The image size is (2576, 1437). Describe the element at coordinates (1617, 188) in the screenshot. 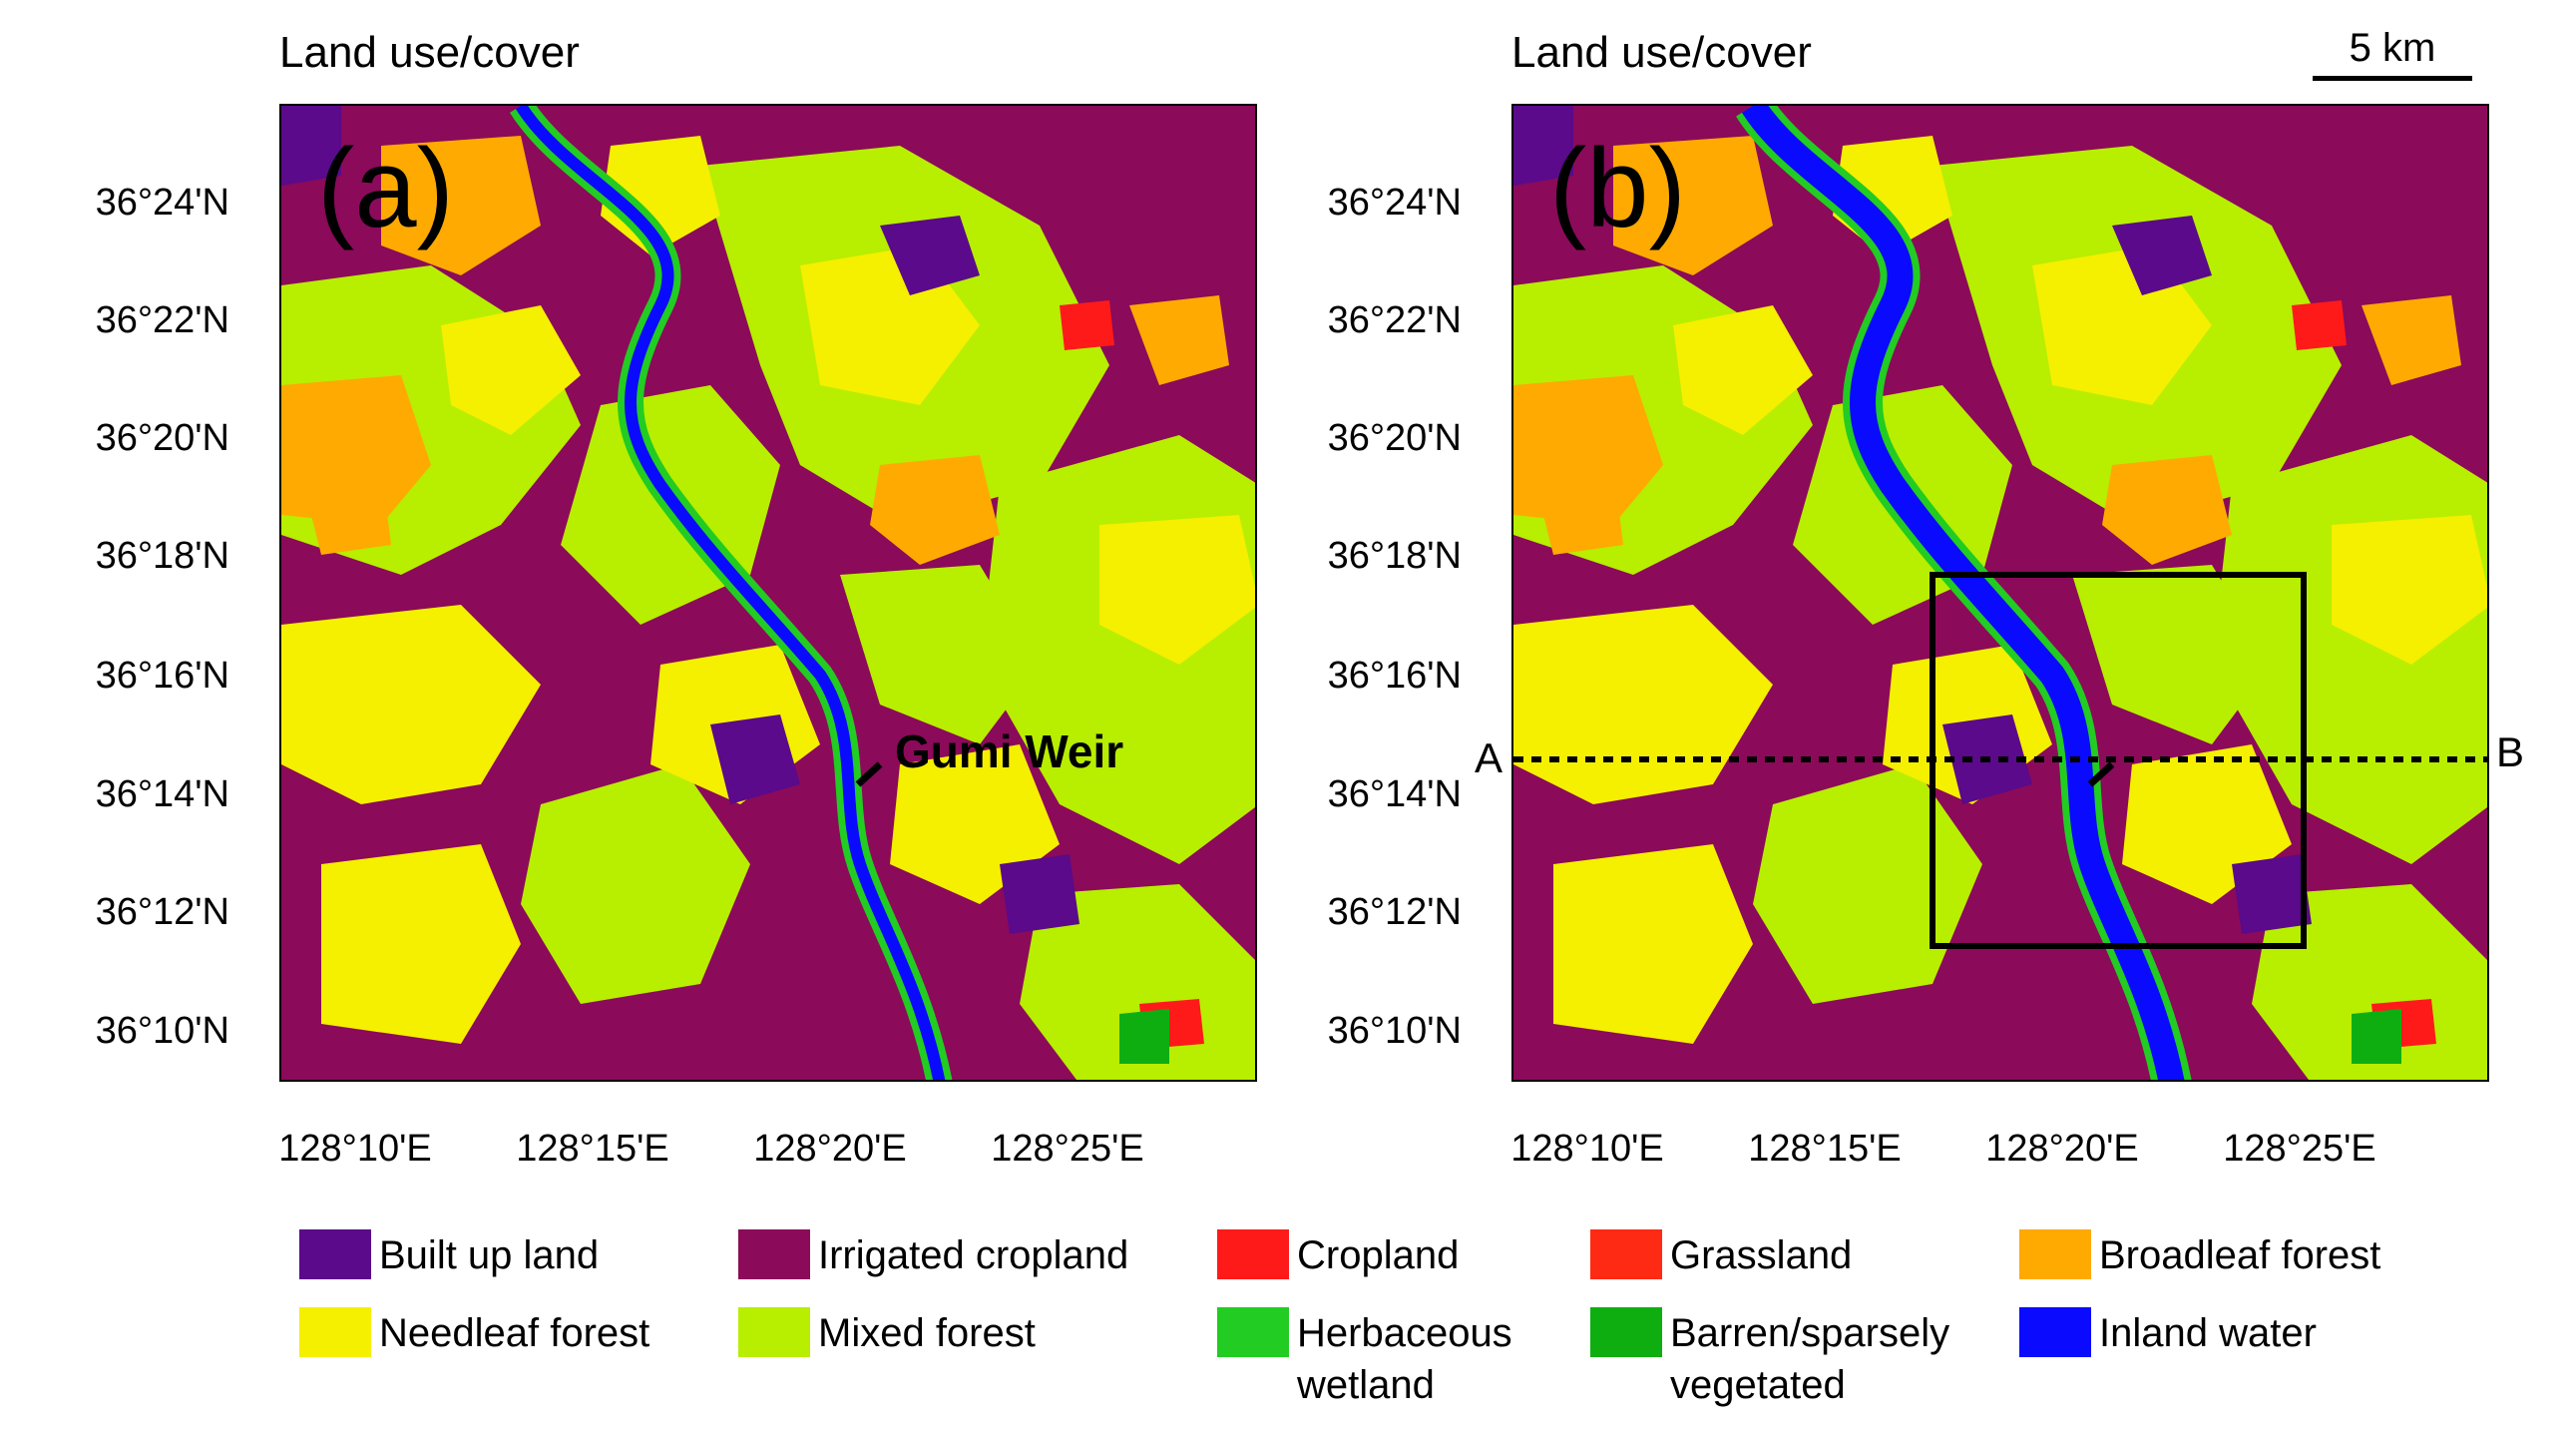

I see `panel-b-letter: (b)` at that location.